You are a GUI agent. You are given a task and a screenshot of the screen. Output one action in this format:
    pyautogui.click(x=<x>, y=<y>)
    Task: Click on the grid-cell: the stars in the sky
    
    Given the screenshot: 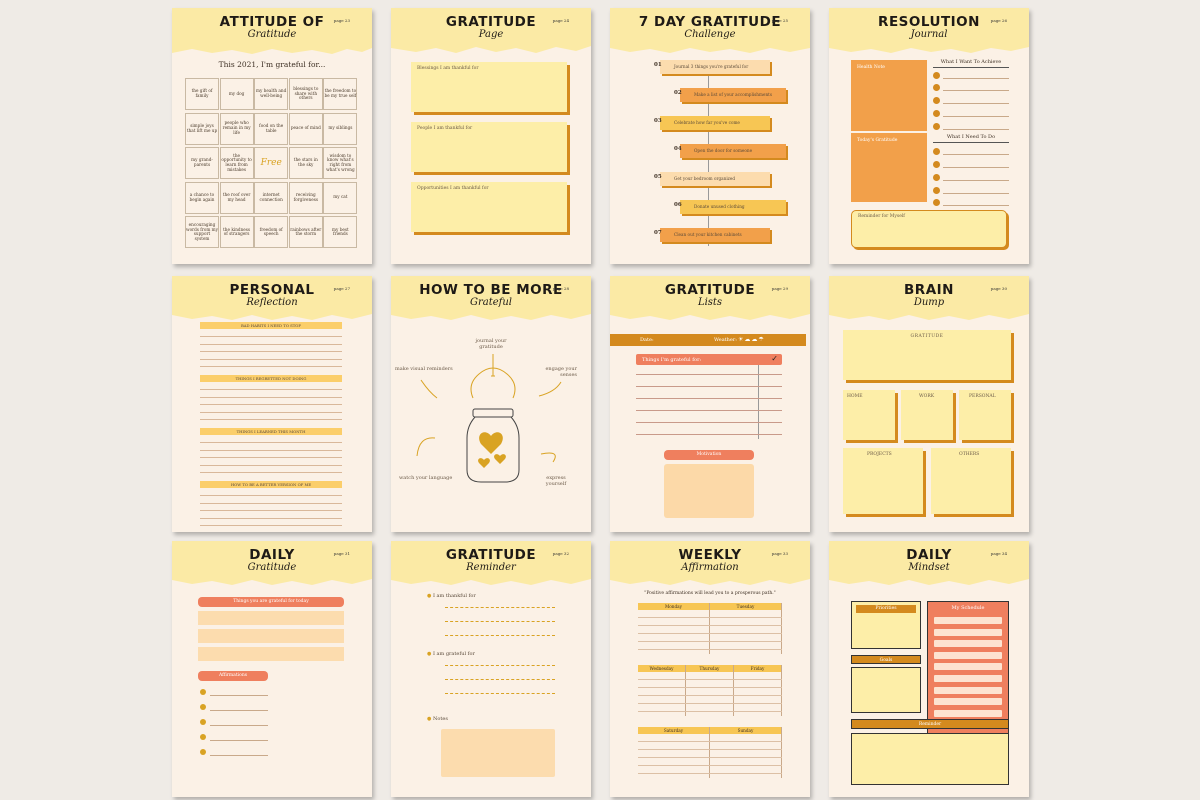 What is the action you would take?
    pyautogui.click(x=305, y=163)
    